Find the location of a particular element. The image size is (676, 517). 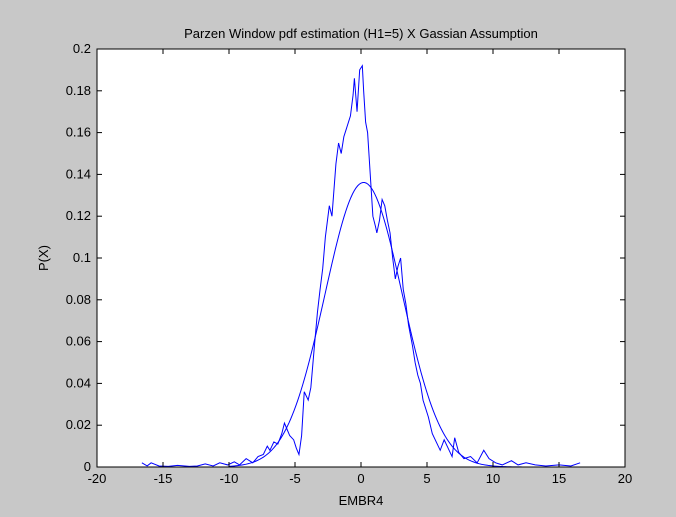

y-tick-label: 0.12 is located at coordinates (78, 215).